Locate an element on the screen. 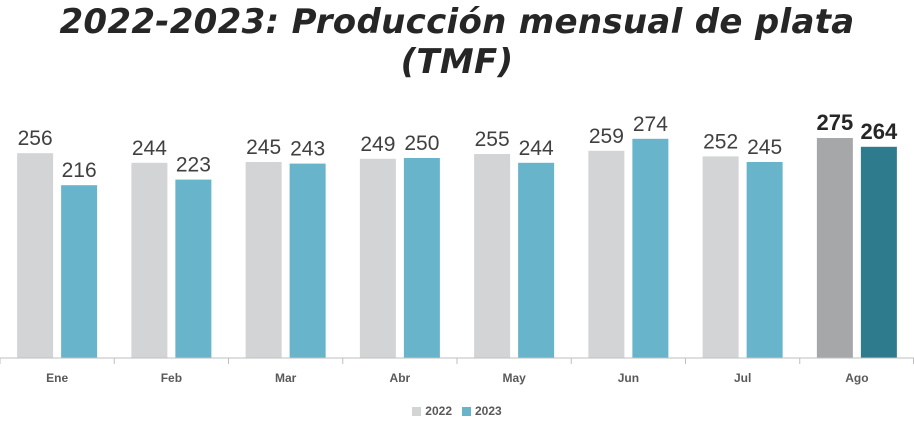 This screenshot has height=424, width=914. value-label-2023-jul: 245 is located at coordinates (764, 147).